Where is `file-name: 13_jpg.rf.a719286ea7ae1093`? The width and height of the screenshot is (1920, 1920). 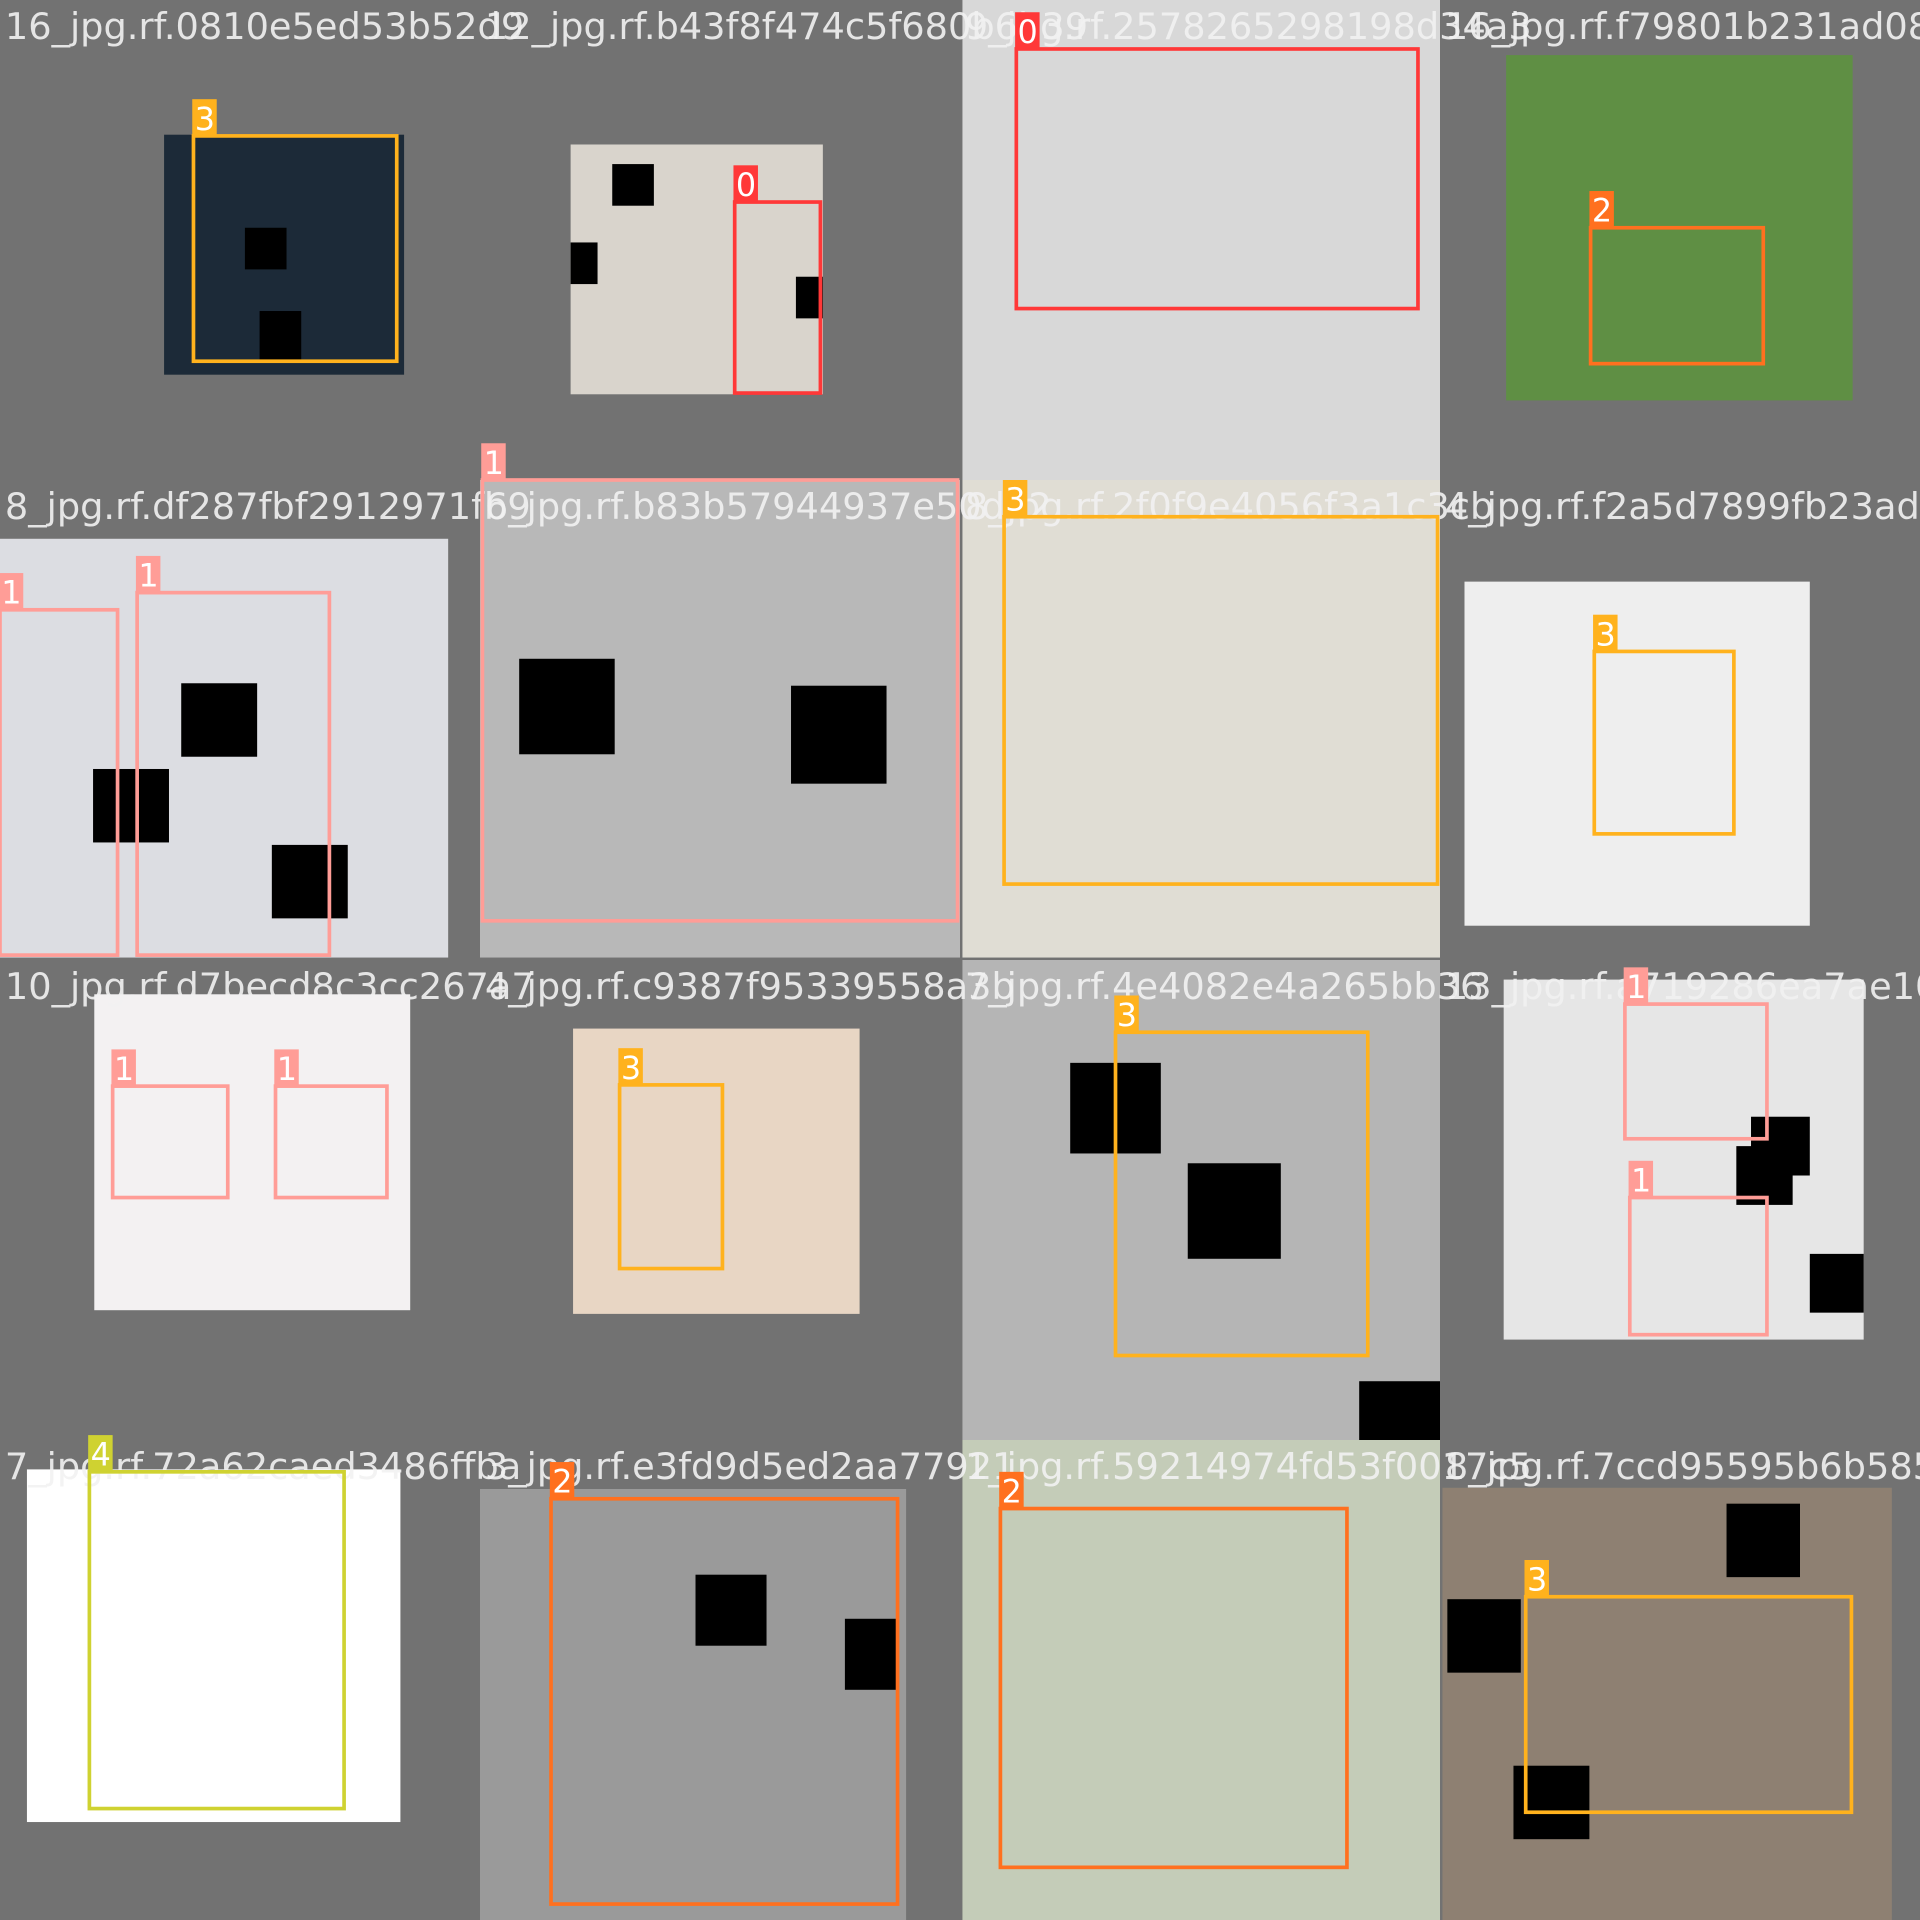 file-name: 13_jpg.rf.a719286ea7ae1093 is located at coordinates (1682, 986).